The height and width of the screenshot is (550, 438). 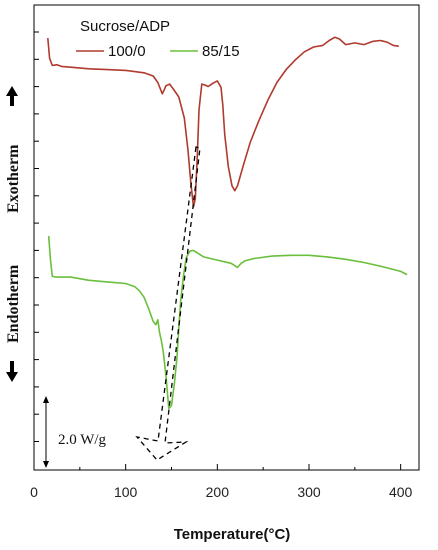 I want to click on x-axis-label: Temperature(°C), so click(x=232, y=534).